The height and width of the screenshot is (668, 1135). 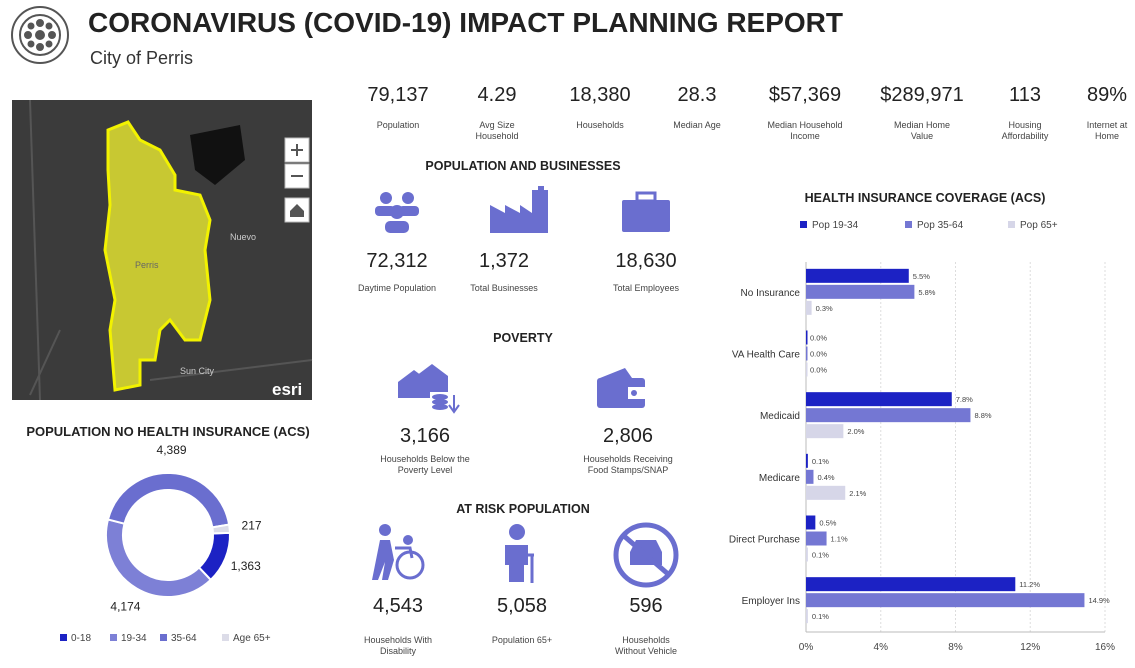 What do you see at coordinates (1029, 584) in the screenshot?
I see `data-label: 11.2%` at bounding box center [1029, 584].